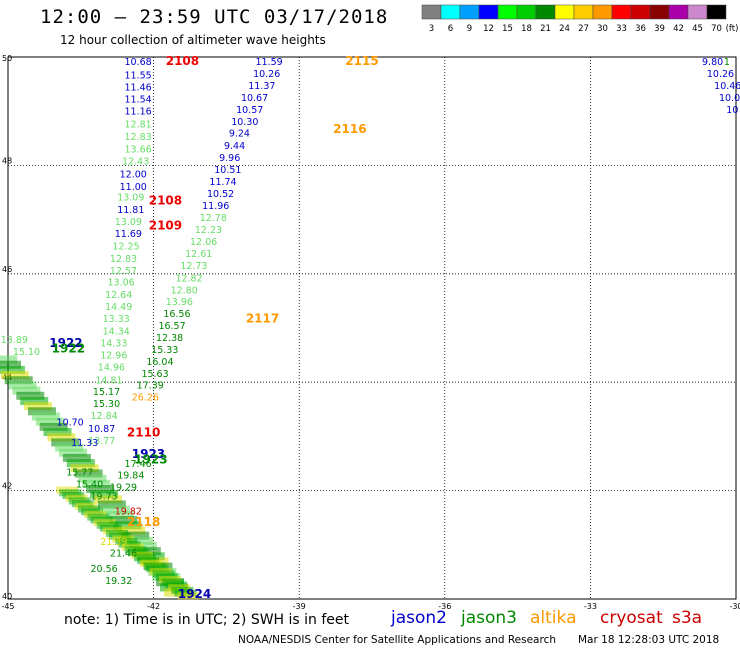 This screenshot has height=650, width=740. Describe the element at coordinates (220, 194) in the screenshot. I see `wave-height-reading: 10.52` at that location.